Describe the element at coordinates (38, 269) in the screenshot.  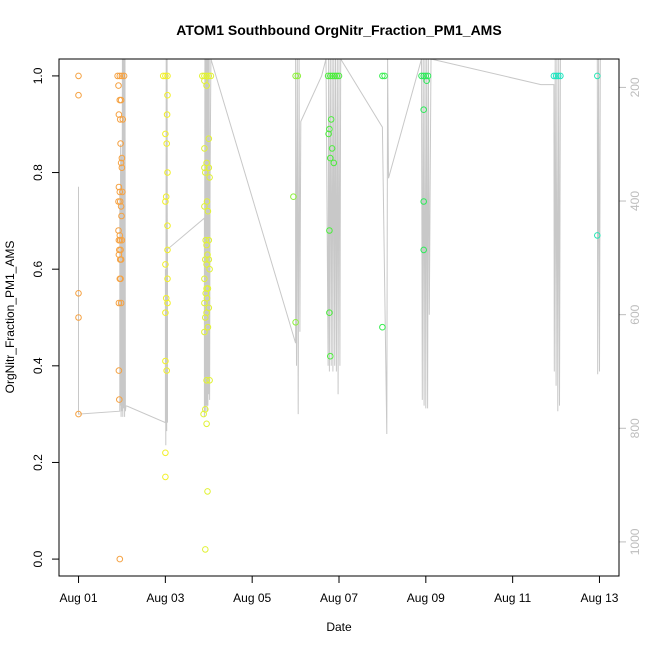
I see `y-tick-label: 0.6` at that location.